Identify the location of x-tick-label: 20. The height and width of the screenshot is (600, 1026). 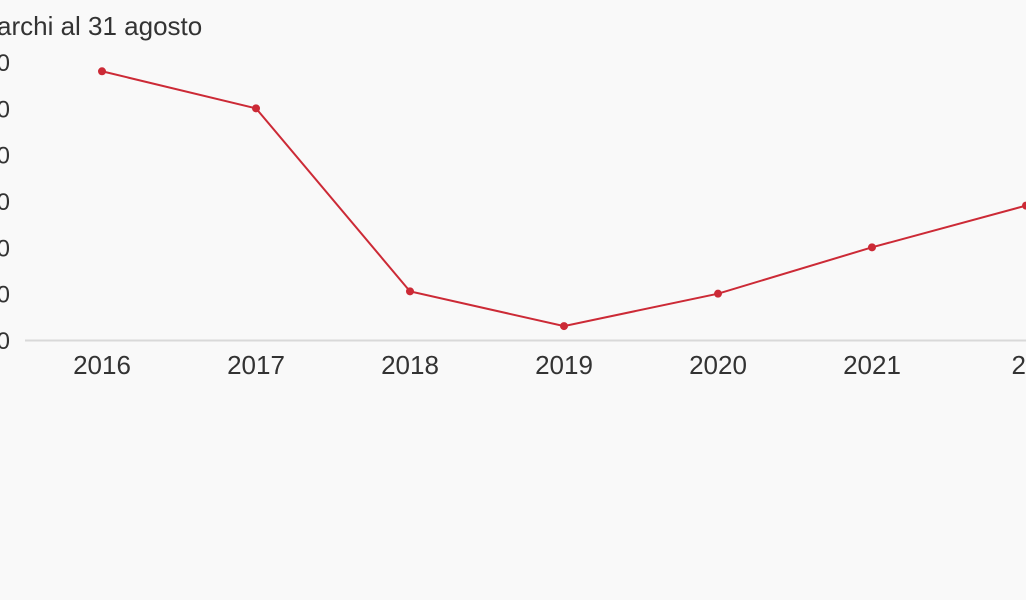
(1019, 365).